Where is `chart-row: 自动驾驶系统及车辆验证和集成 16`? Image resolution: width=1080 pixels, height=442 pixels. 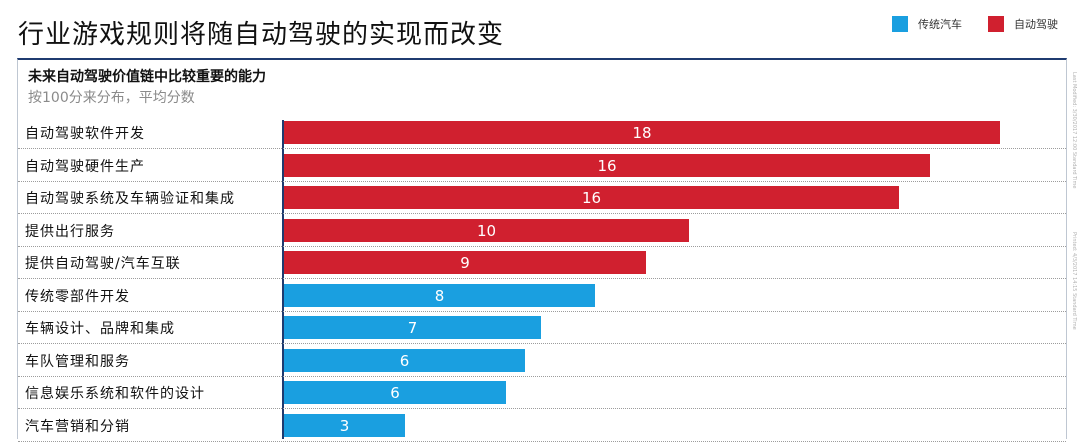
chart-row: 自动驾驶系统及车辆验证和集成 16 is located at coordinates (542, 197).